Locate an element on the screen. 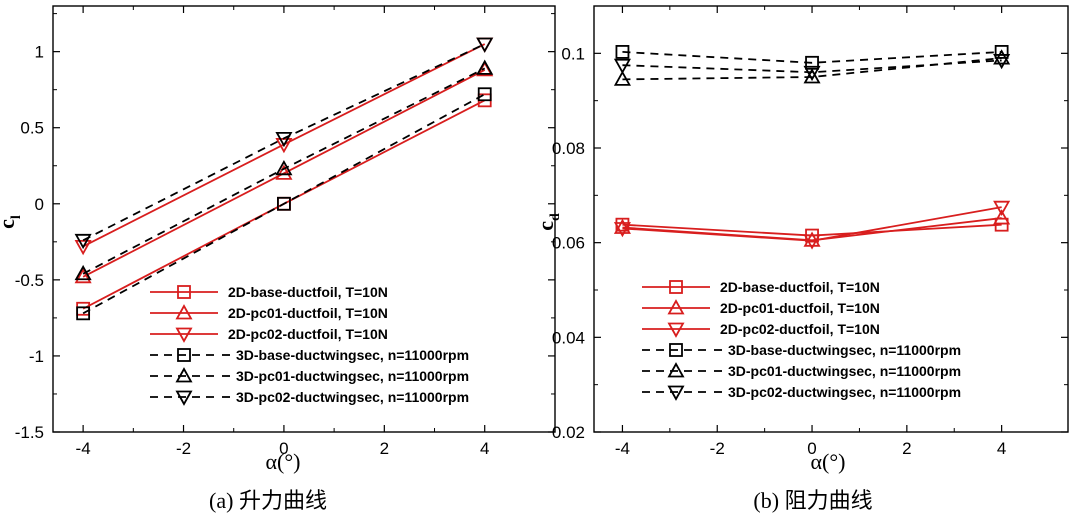 The height and width of the screenshot is (519, 1073). svg-text: cl is located at coordinates (12, 222).